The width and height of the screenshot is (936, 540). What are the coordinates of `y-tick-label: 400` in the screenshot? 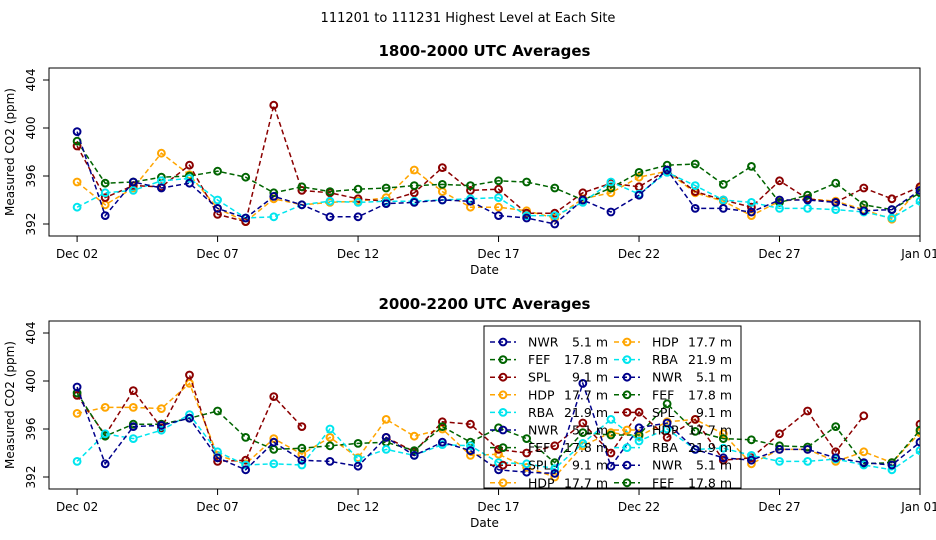 It's located at (31, 128).